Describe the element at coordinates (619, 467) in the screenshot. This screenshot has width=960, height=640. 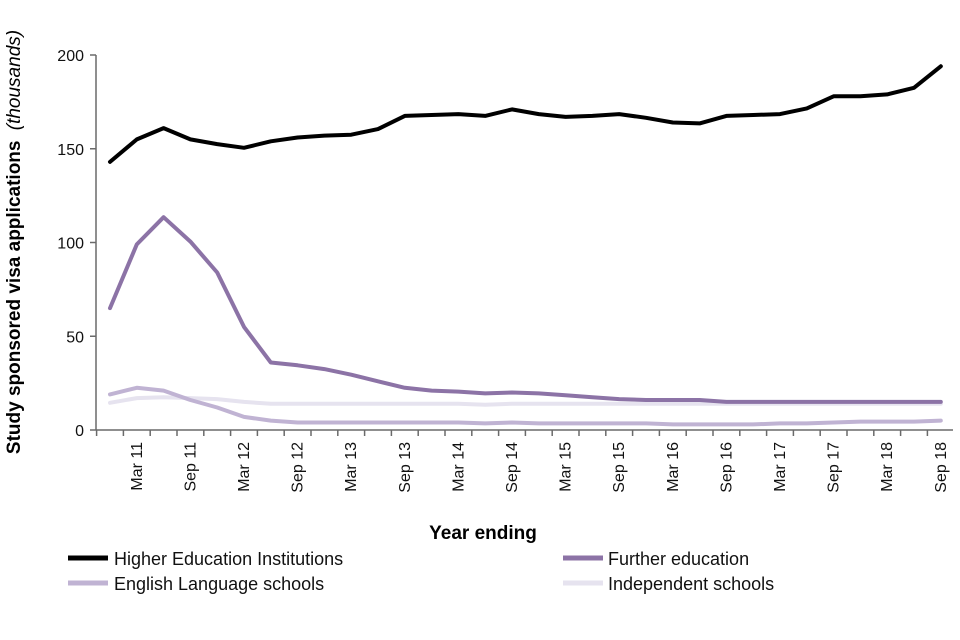
I see `x-tick-label: Sep 15` at that location.